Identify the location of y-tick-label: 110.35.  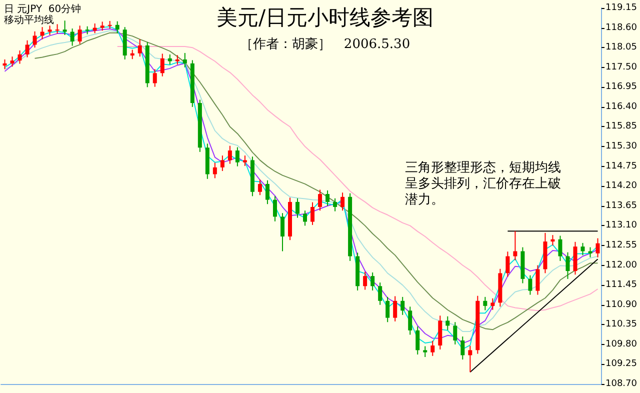
(622, 325).